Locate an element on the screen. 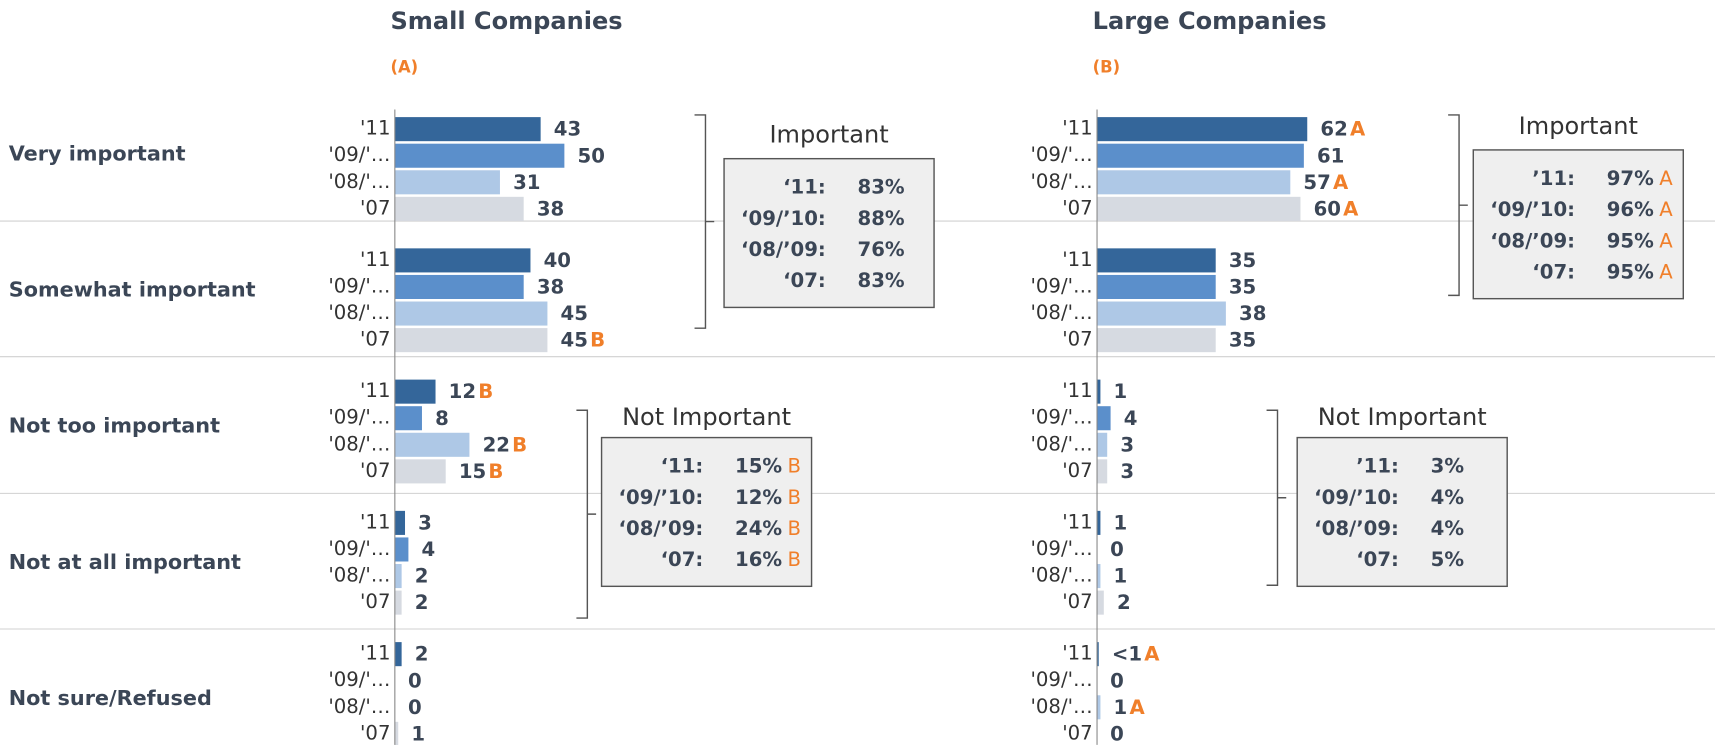 Image resolution: width=1715 pixels, height=745 pixels. summary-label: ’11: is located at coordinates (1553, 178).